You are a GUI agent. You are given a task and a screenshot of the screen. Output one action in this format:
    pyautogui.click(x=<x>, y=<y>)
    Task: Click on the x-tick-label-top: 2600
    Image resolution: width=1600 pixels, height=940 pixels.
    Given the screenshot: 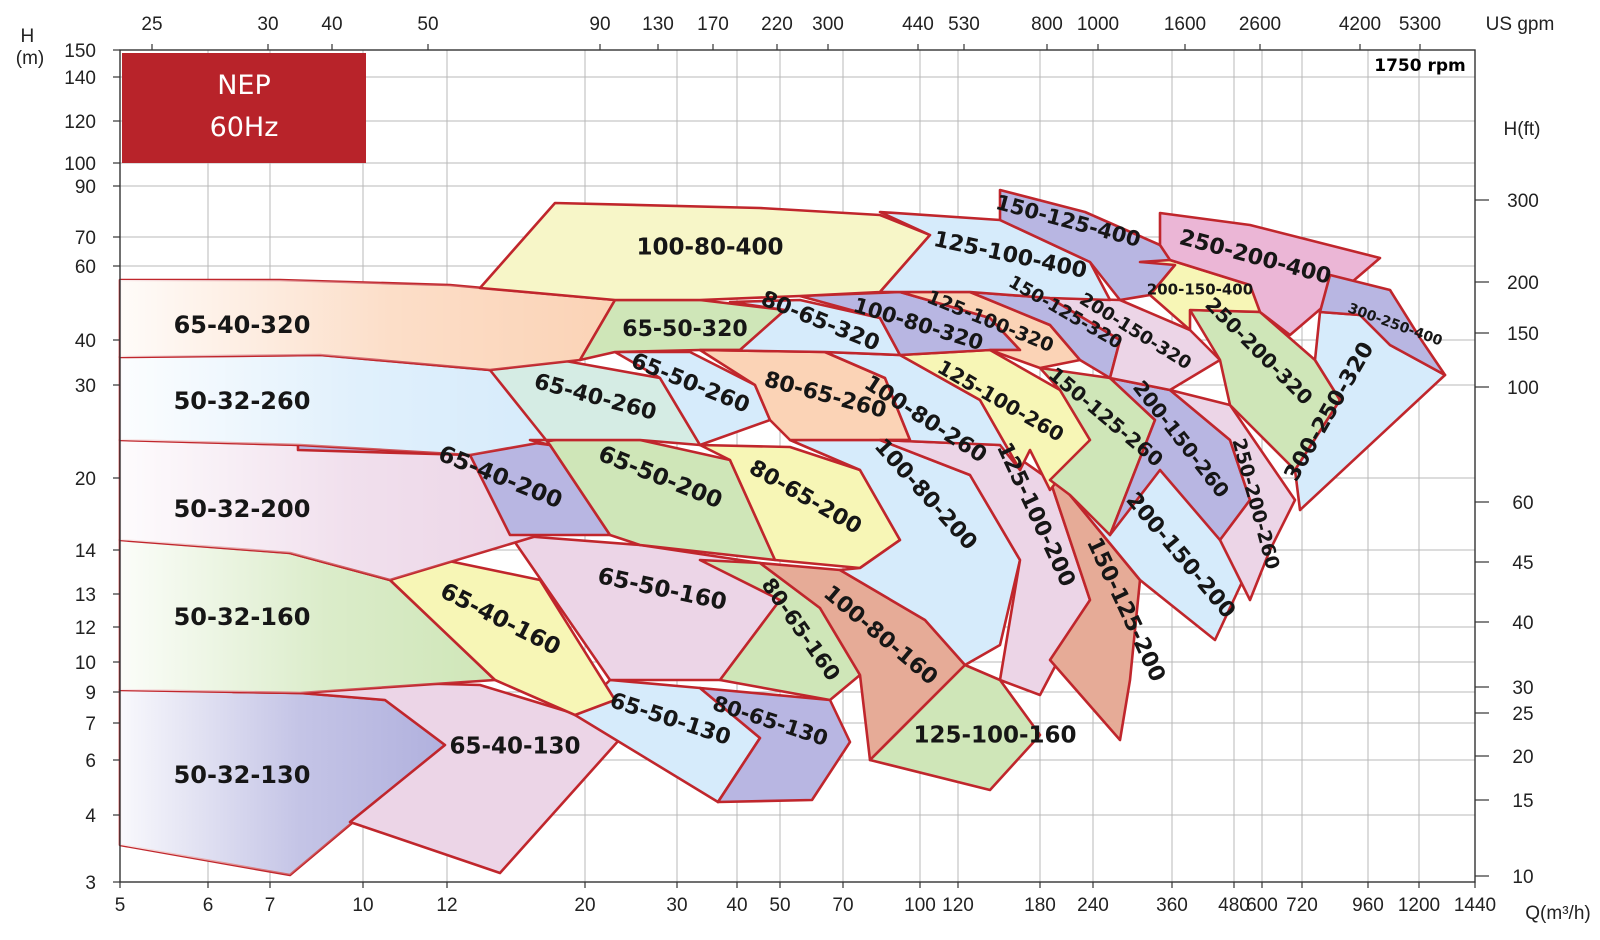 What is the action you would take?
    pyautogui.click(x=1260, y=24)
    